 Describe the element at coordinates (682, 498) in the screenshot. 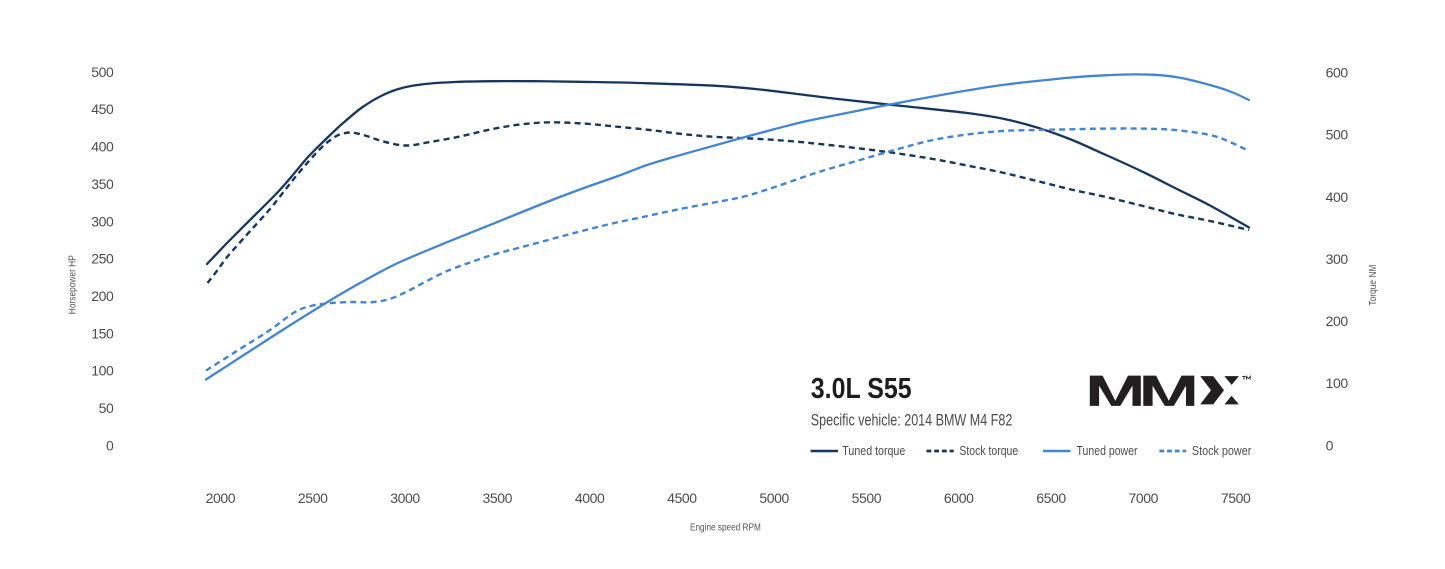

I see `svg-text: 4500` at that location.